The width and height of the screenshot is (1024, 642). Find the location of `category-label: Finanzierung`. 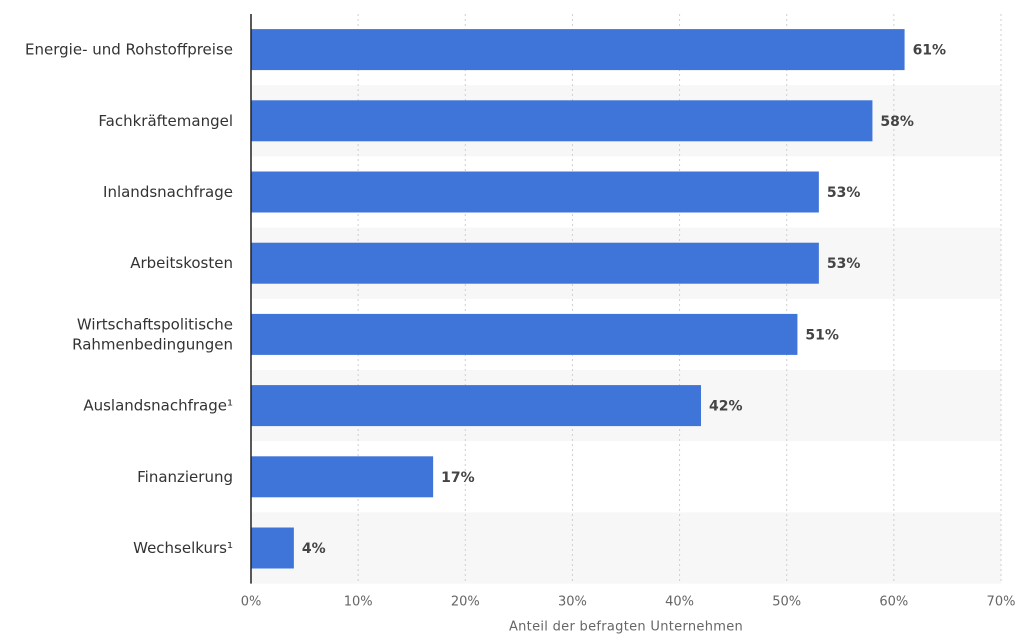

category-label: Finanzierung is located at coordinates (185, 477).